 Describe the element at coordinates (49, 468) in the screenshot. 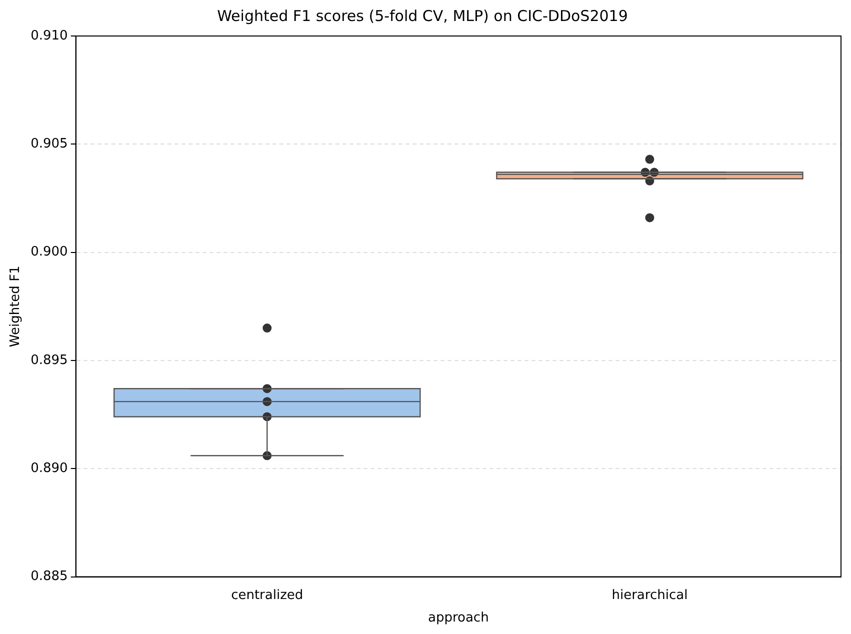

I see `y-tick-label: 0.890` at that location.